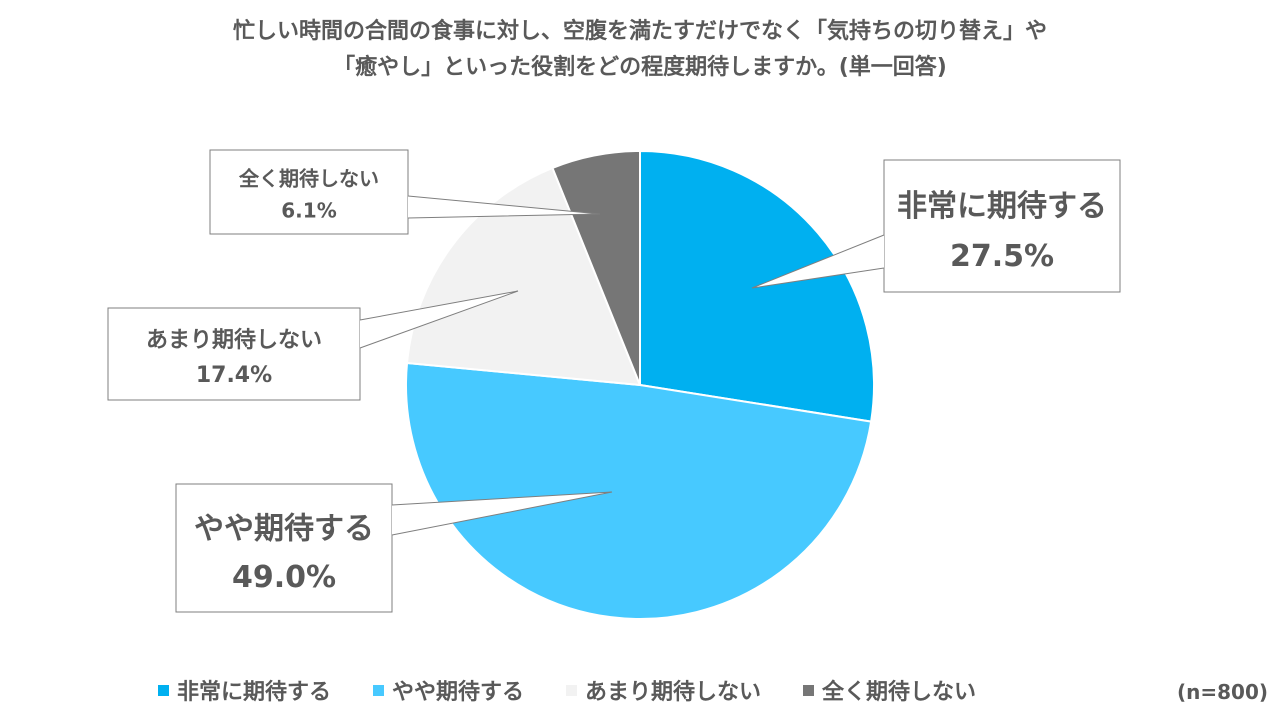 Image resolution: width=1280 pixels, height=720 pixels. Describe the element at coordinates (640, 67) in the screenshot. I see `chart-title-line-2: 「癒やし」といった役割をどの程度期待しますか。(単一回答)` at that location.